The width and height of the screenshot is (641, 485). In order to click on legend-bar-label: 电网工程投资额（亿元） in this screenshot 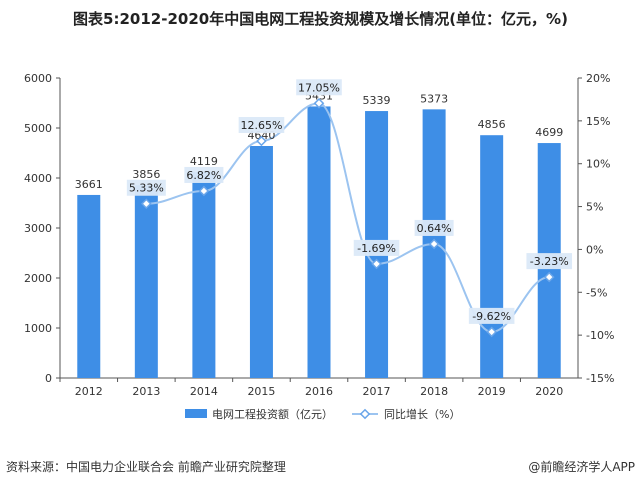, I will do `click(272, 414)`.